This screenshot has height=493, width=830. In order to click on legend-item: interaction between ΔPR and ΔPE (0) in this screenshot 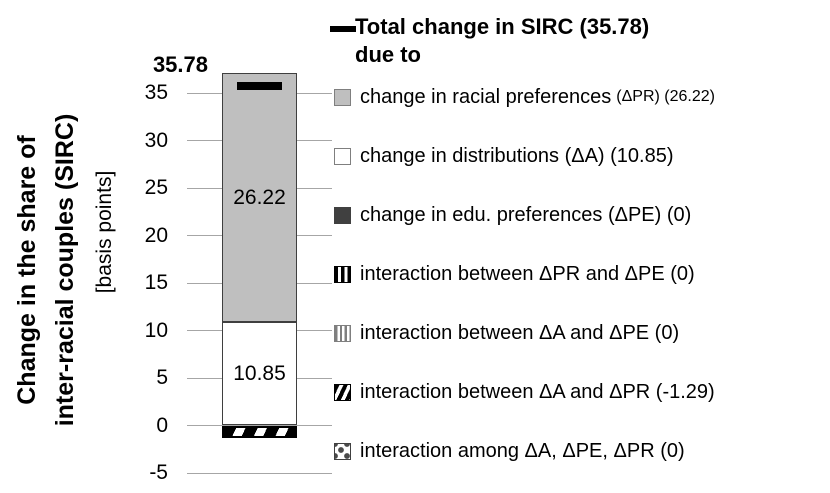, I will do `click(514, 274)`.